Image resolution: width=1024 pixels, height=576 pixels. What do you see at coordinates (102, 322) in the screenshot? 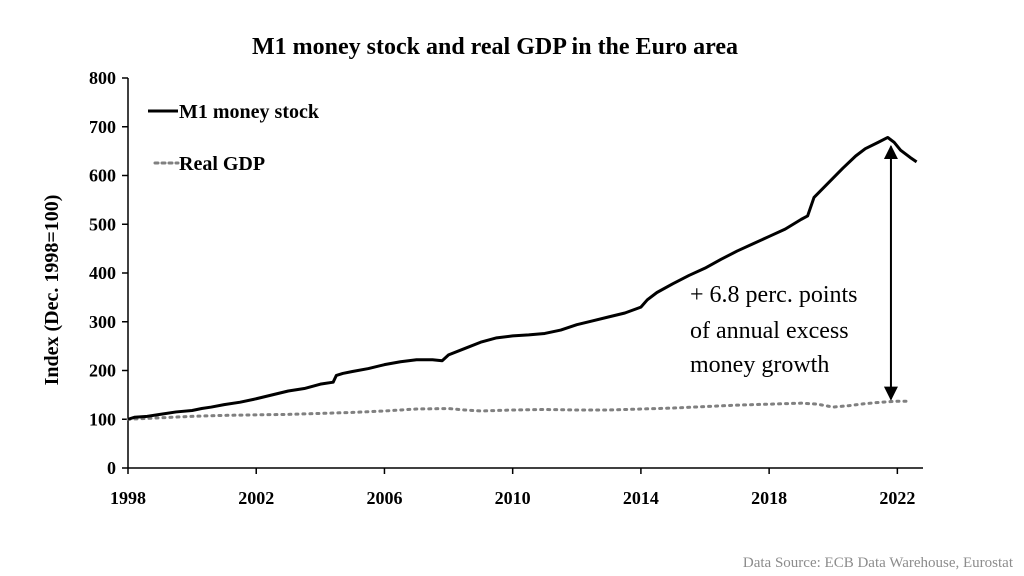
I see `y-tick-label: 300` at bounding box center [102, 322].